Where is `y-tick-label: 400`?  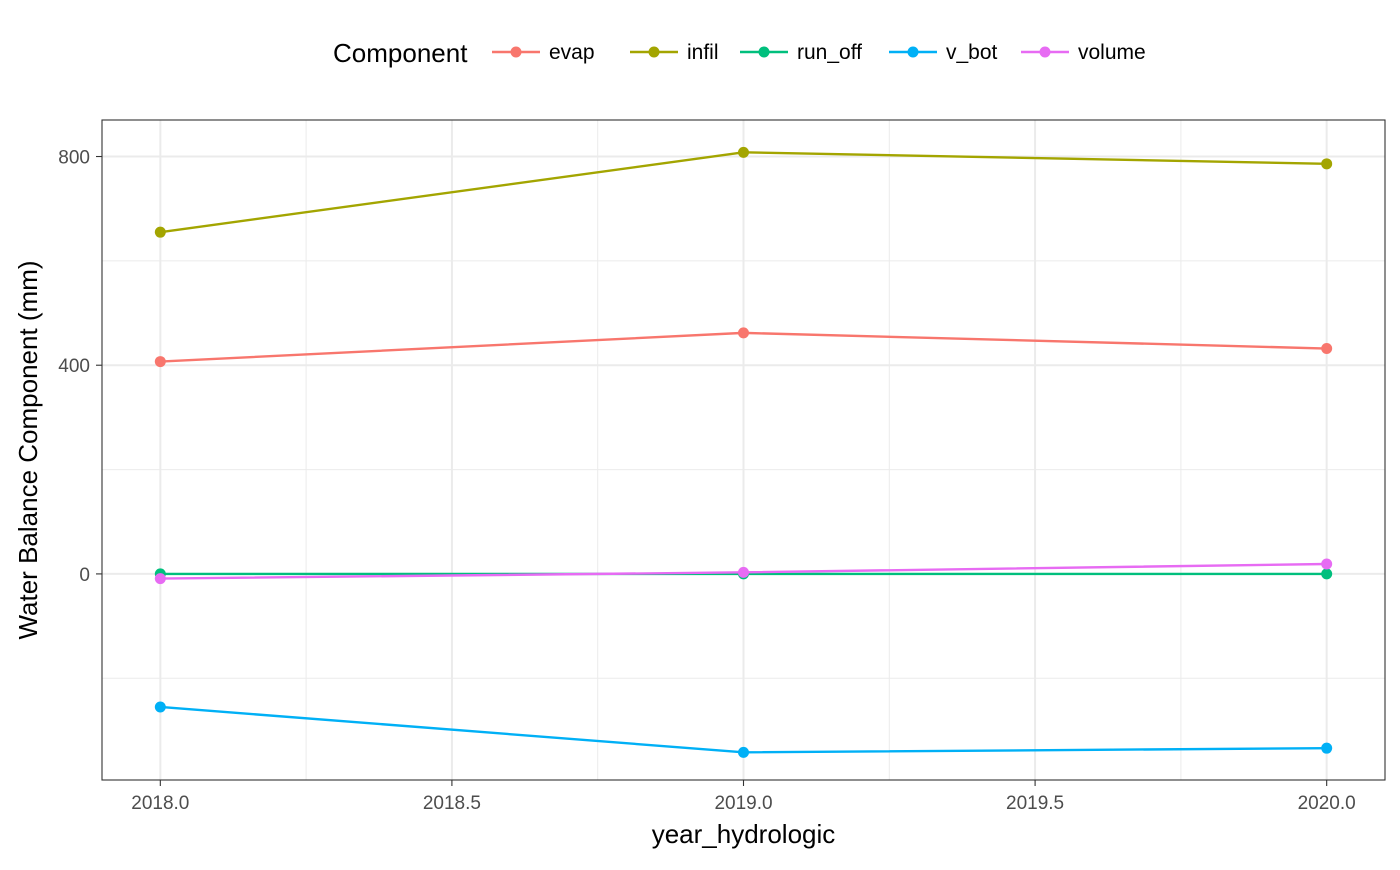
y-tick-label: 400 is located at coordinates (74, 366).